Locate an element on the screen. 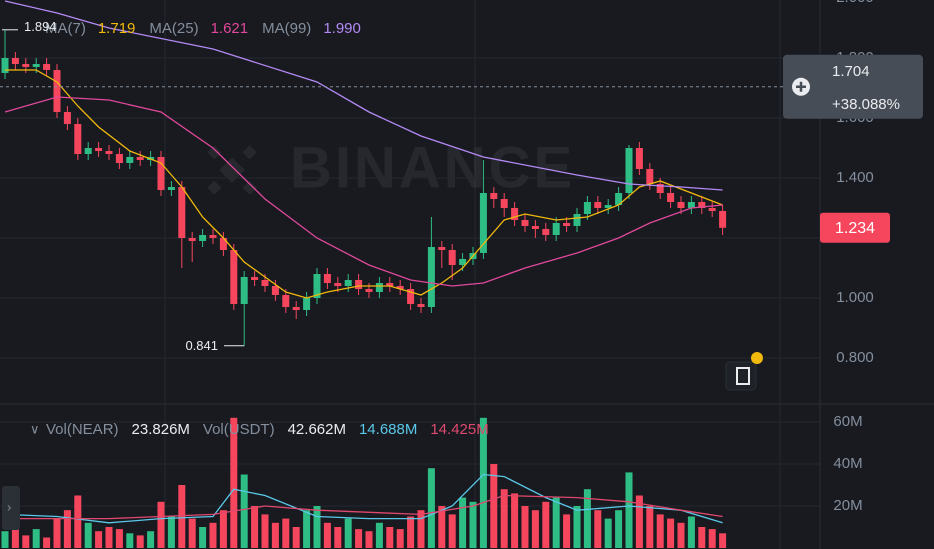  volume-legend-value: 42.662M is located at coordinates (317, 429).